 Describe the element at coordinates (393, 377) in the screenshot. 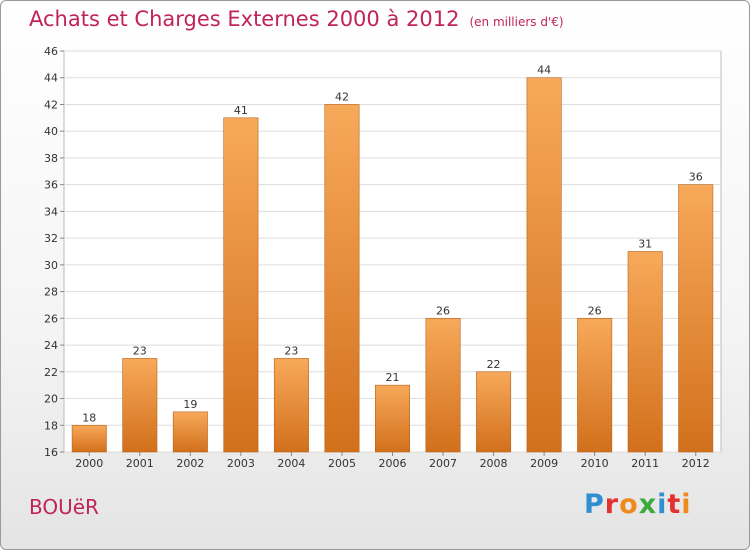

I see `data-label-2006: 21` at that location.